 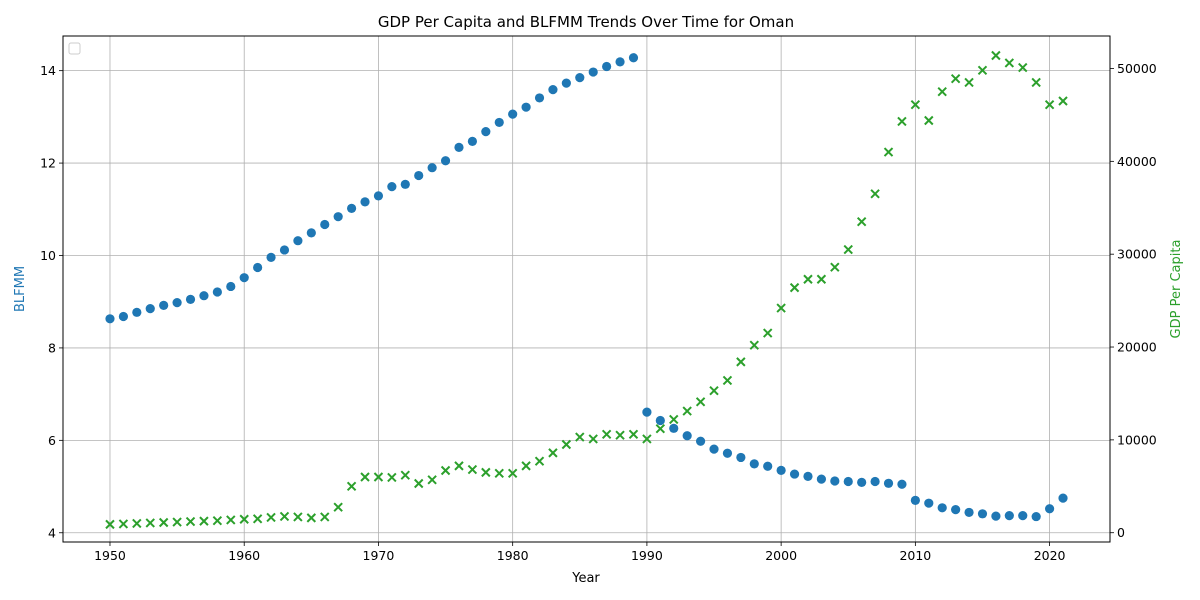 I want to click on right-tick-label: 0, so click(x=1121, y=532).